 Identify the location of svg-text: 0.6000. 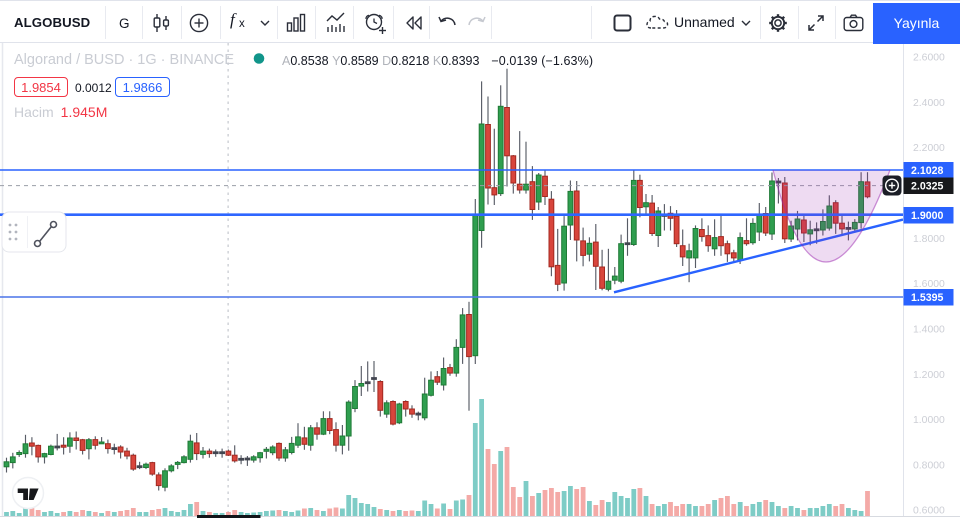
(929, 511).